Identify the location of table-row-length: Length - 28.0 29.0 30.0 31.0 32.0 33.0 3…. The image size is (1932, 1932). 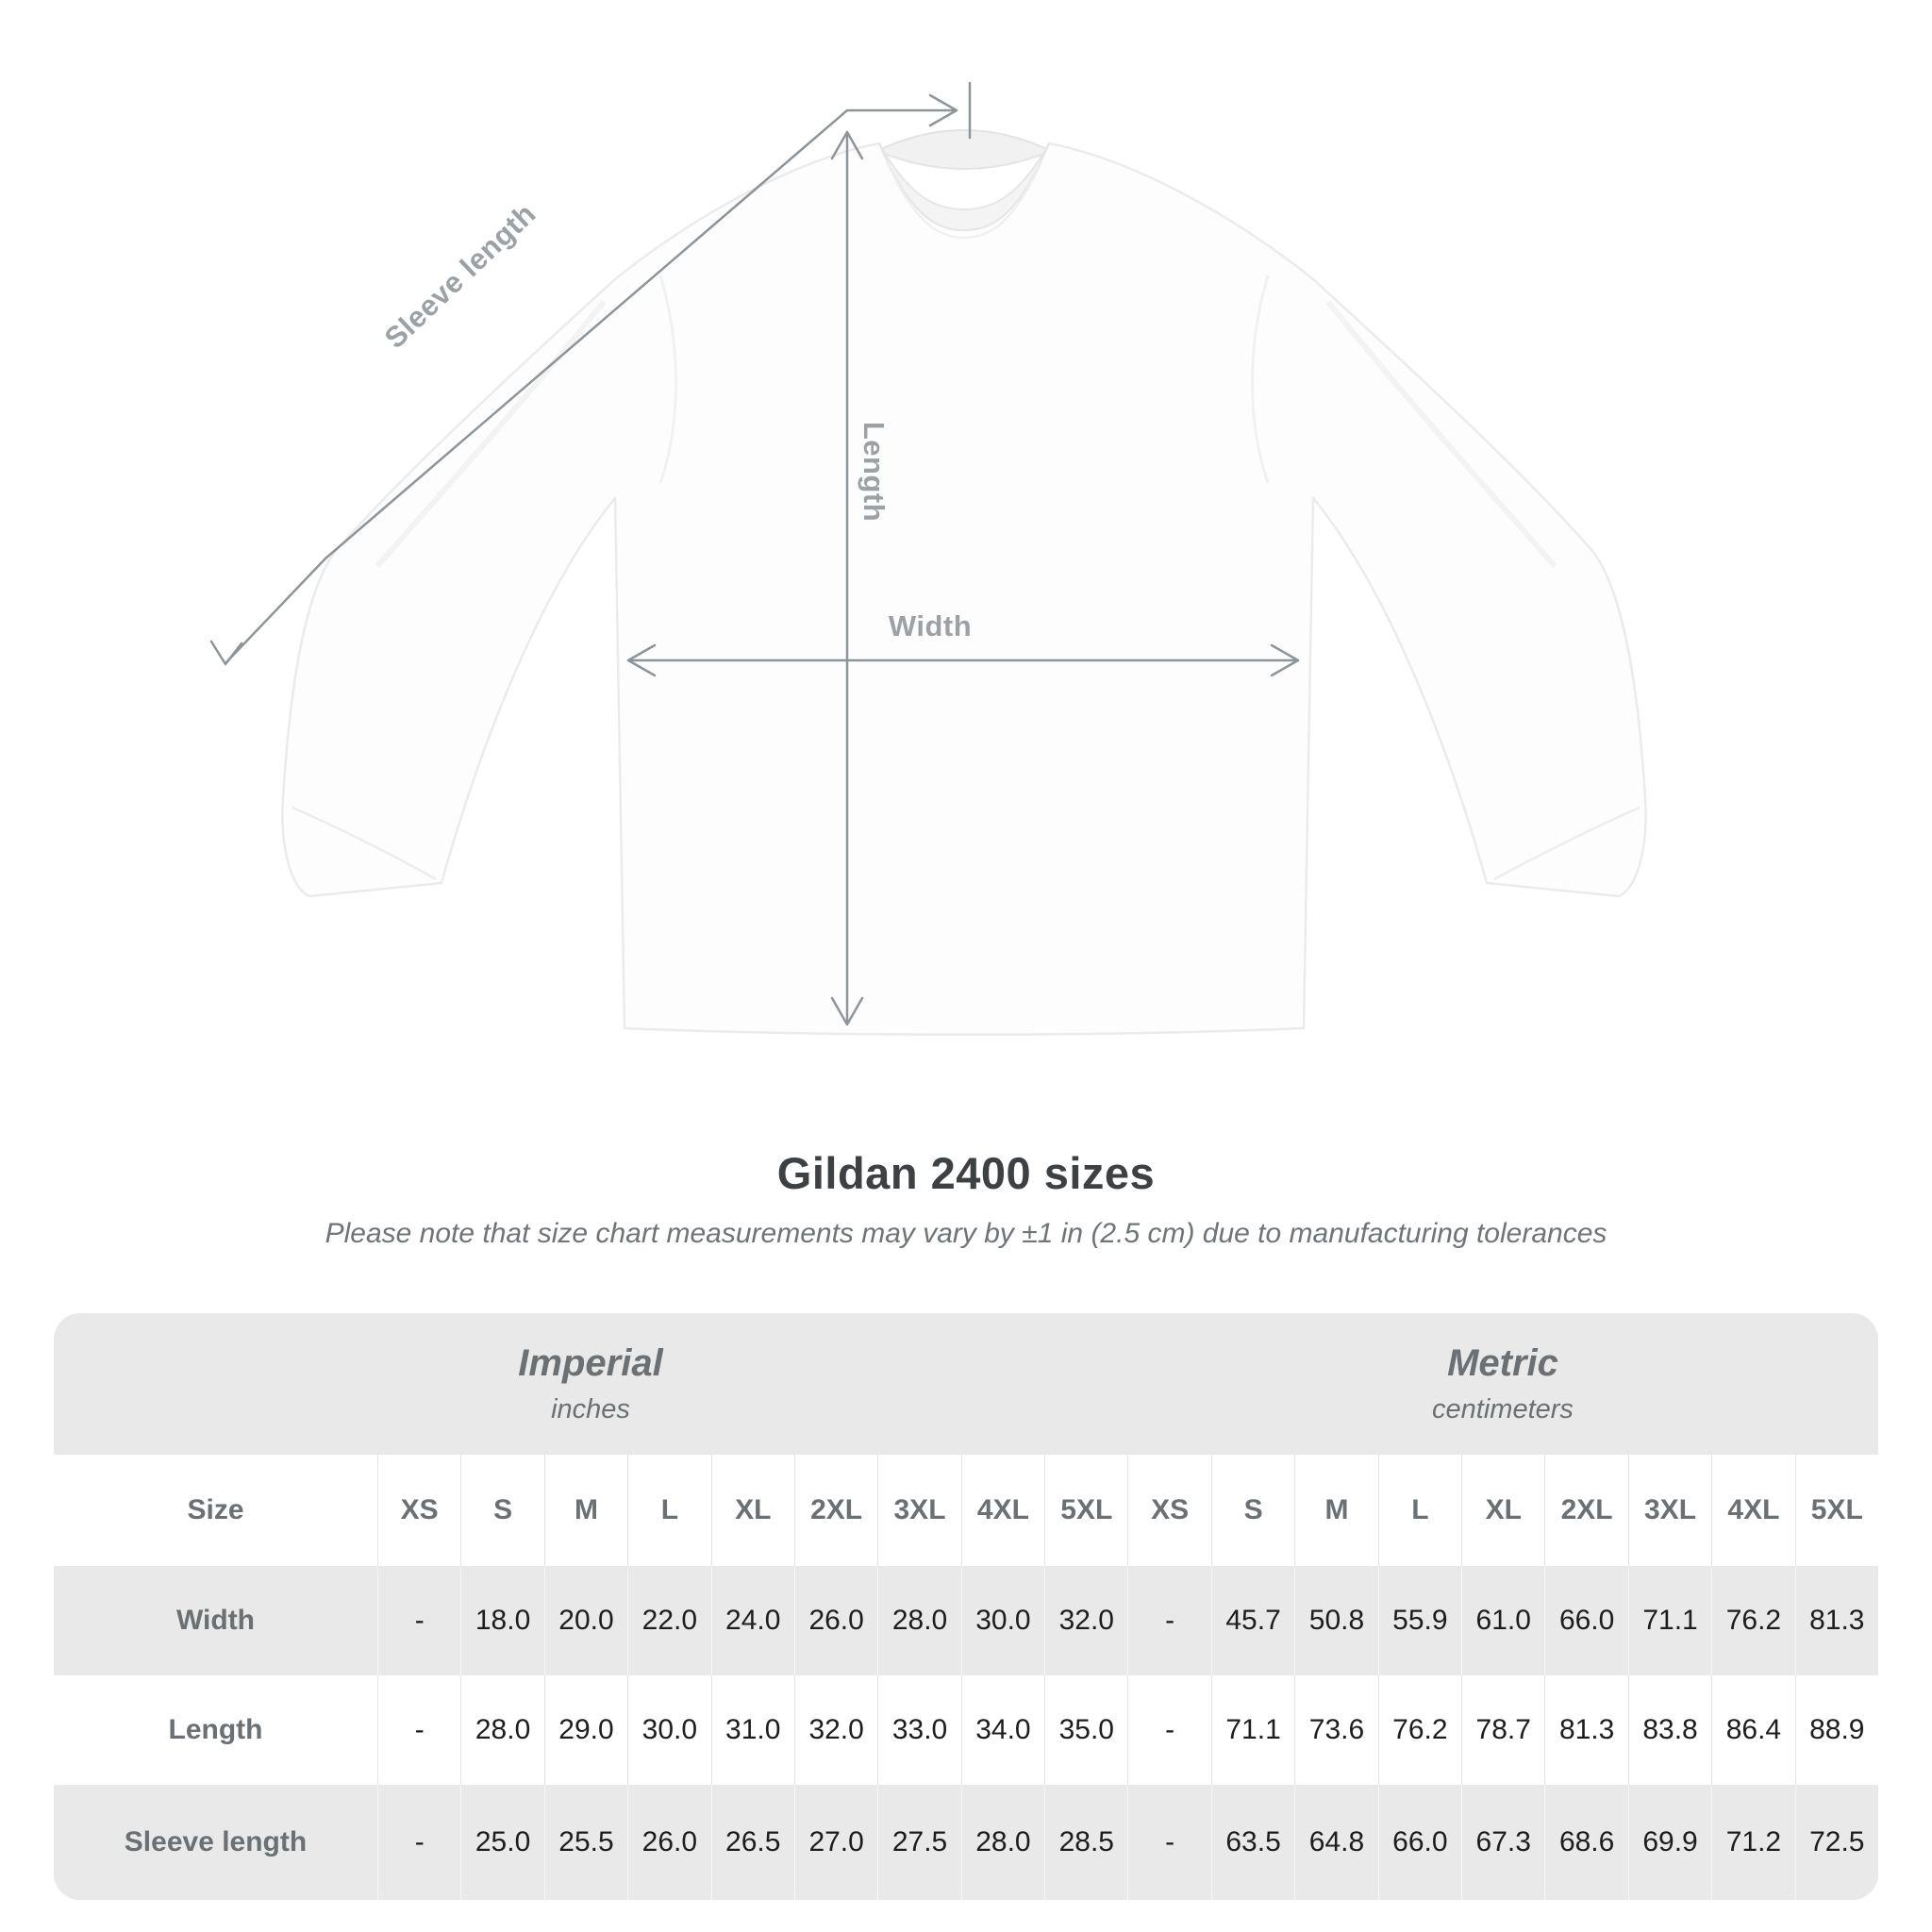
(966, 1730).